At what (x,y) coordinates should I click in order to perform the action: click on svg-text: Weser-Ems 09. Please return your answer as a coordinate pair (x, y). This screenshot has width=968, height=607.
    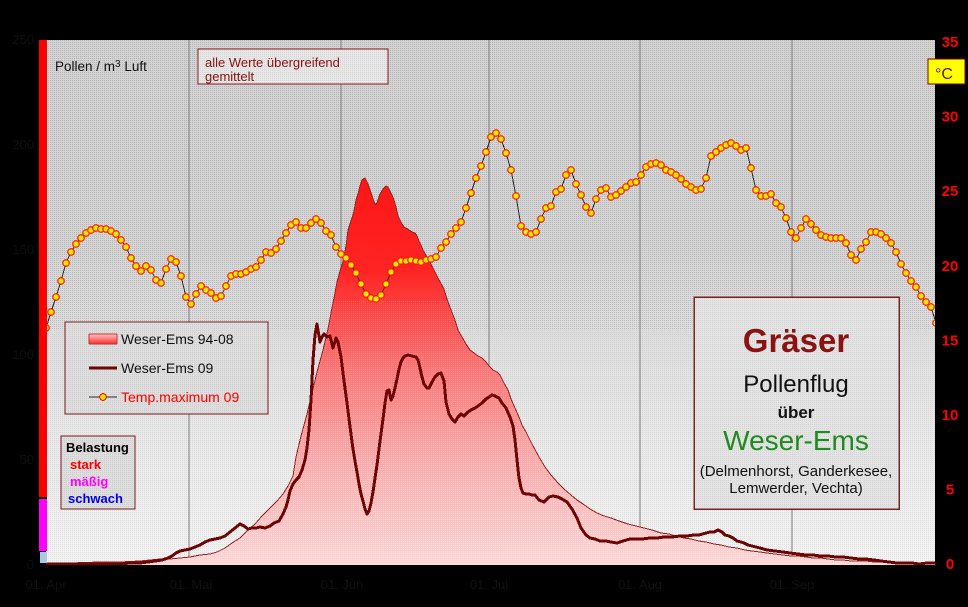
    Looking at the image, I should click on (167, 368).